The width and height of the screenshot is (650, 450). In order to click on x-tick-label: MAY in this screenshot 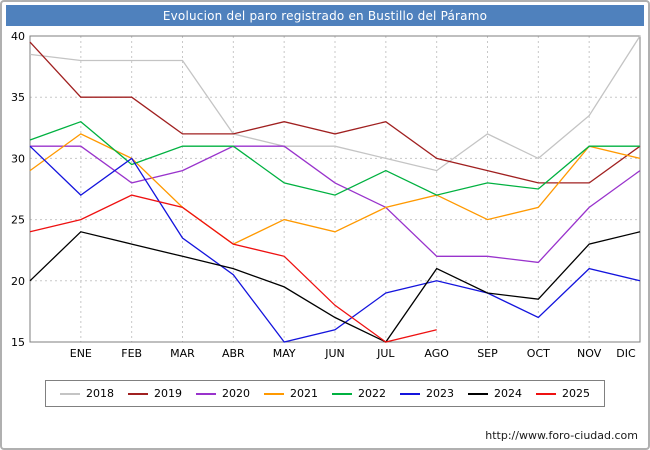, I will do `click(284, 353)`.